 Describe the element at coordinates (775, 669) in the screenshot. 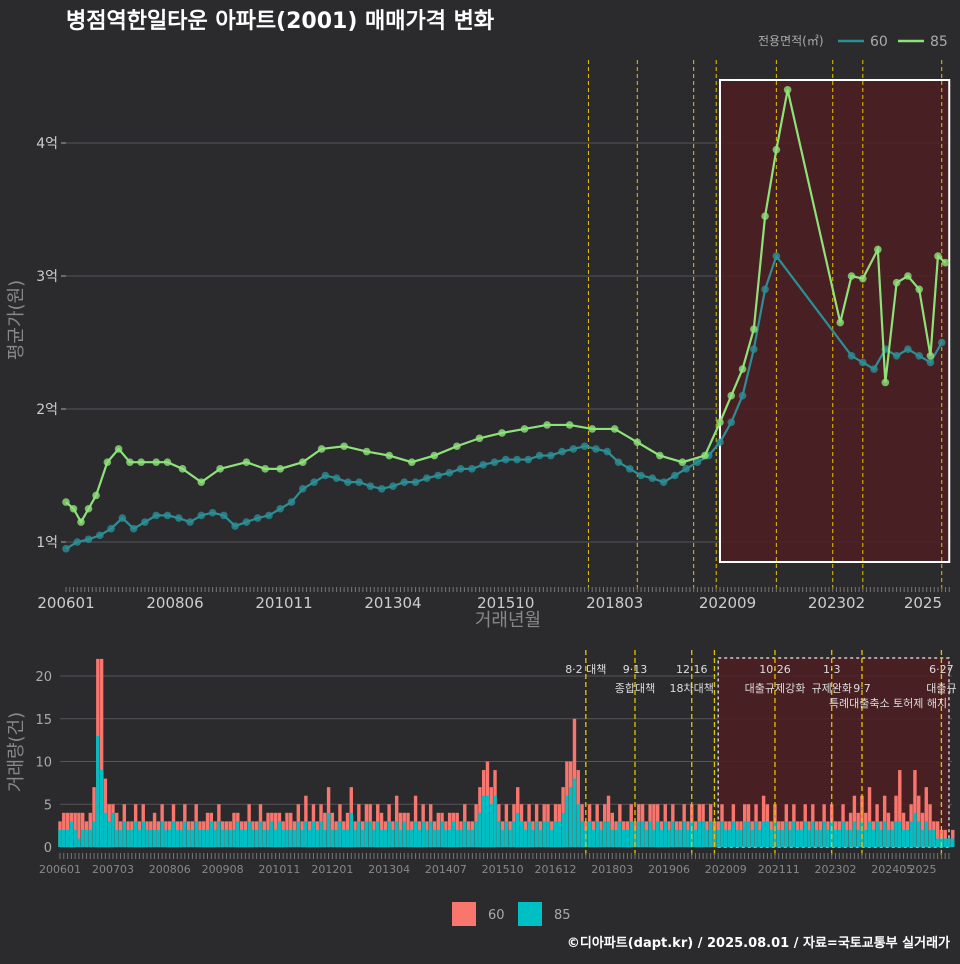

I see `policy-label: 10·26` at that location.